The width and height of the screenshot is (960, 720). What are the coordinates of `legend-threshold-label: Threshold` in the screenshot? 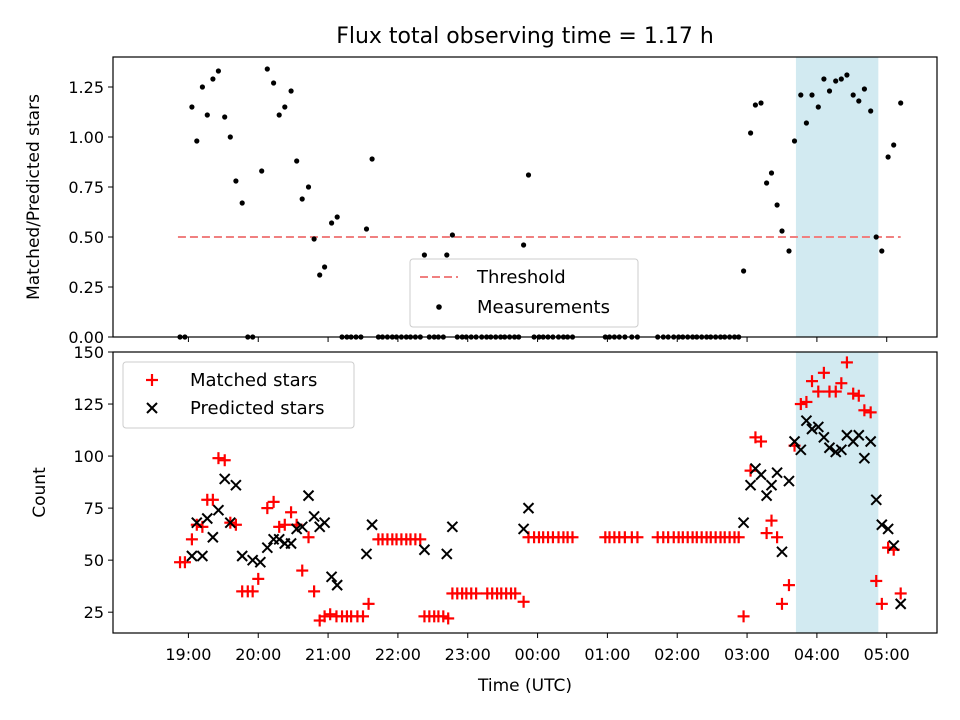 It's located at (521, 277).